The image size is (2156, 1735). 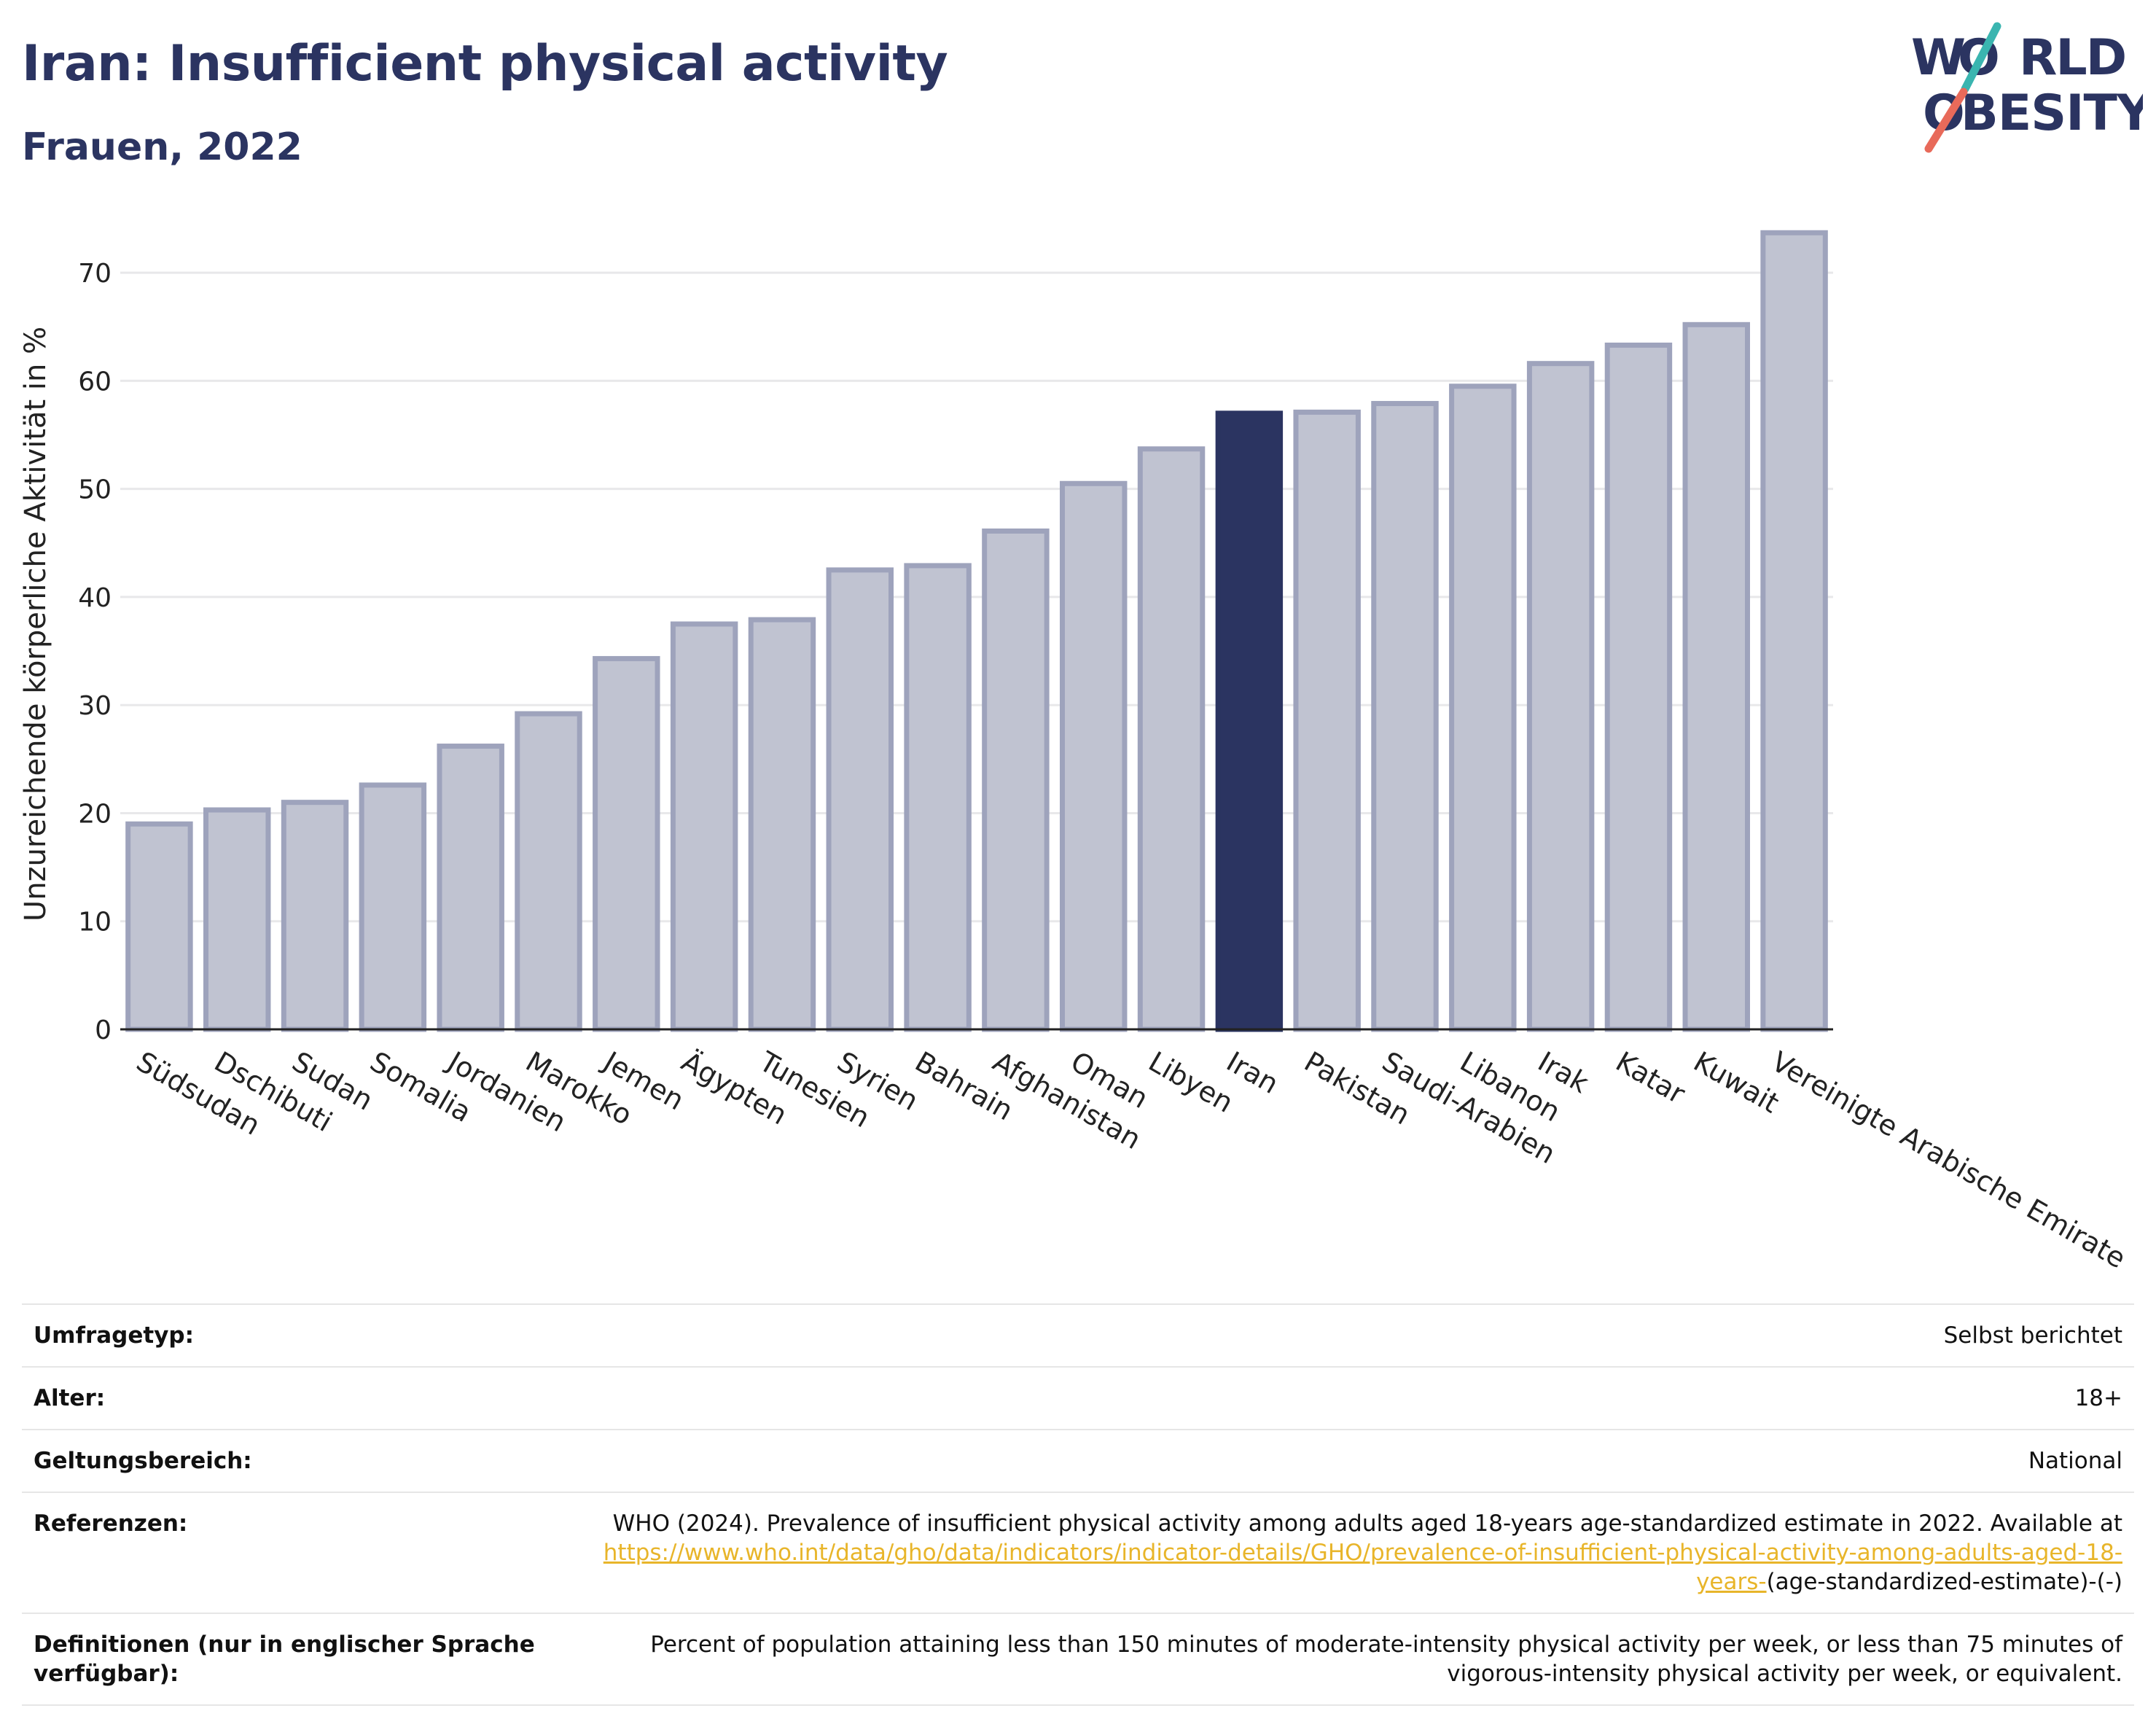 I want to click on x-tick-label: Vereinigte Arabische Emirate, so click(x=1949, y=1160).